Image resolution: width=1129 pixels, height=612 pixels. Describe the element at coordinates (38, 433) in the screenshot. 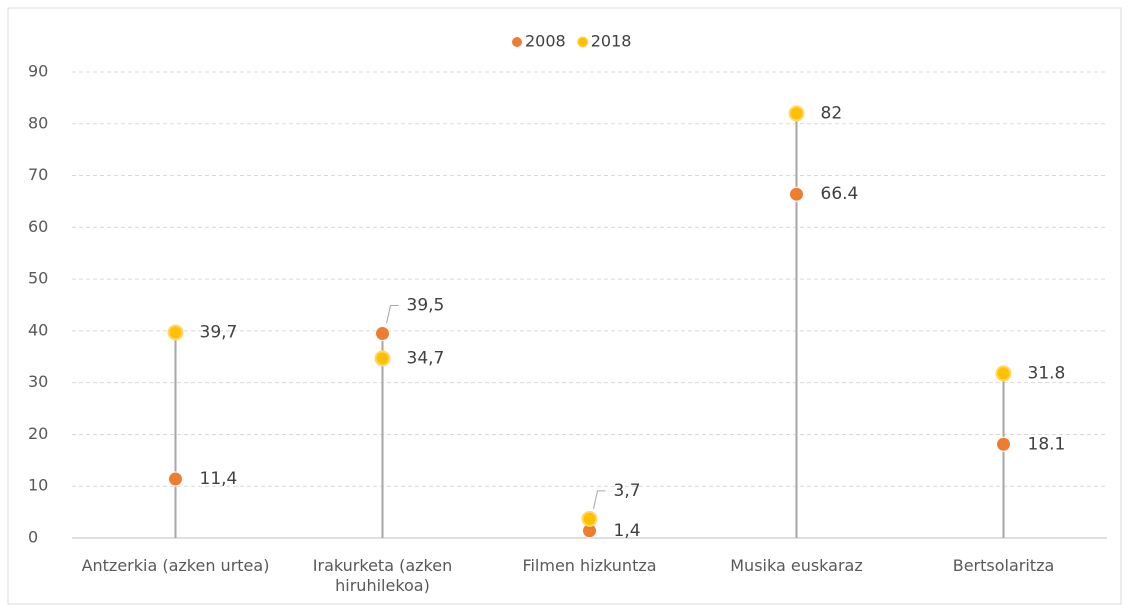

I see `y-tick-label: 20` at that location.